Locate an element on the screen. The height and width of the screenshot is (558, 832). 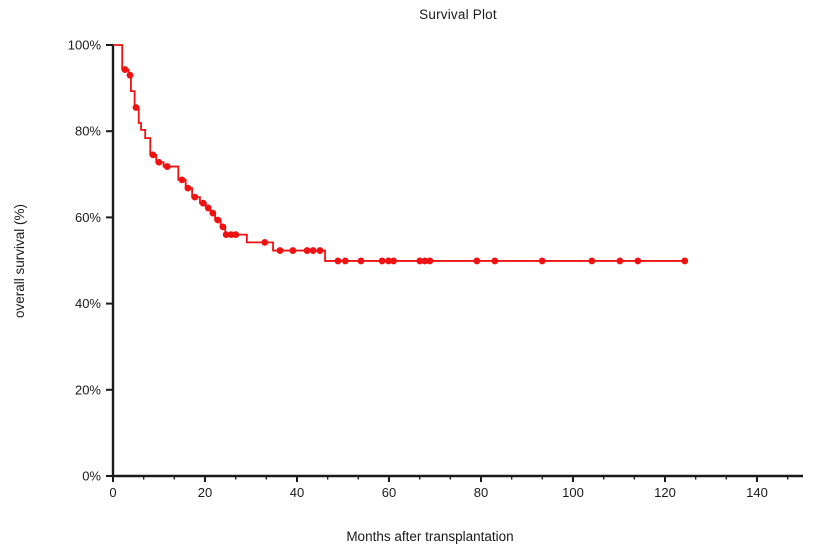
x-axis-label: Months after transplantation is located at coordinates (430, 536).